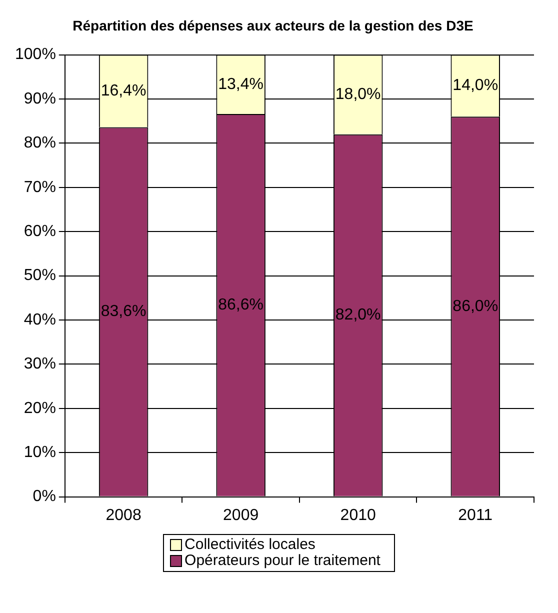  What do you see at coordinates (273, 25) in the screenshot?
I see `chart-title: Répartition des dépenses aux acteurs de la gestion des D3E` at bounding box center [273, 25].